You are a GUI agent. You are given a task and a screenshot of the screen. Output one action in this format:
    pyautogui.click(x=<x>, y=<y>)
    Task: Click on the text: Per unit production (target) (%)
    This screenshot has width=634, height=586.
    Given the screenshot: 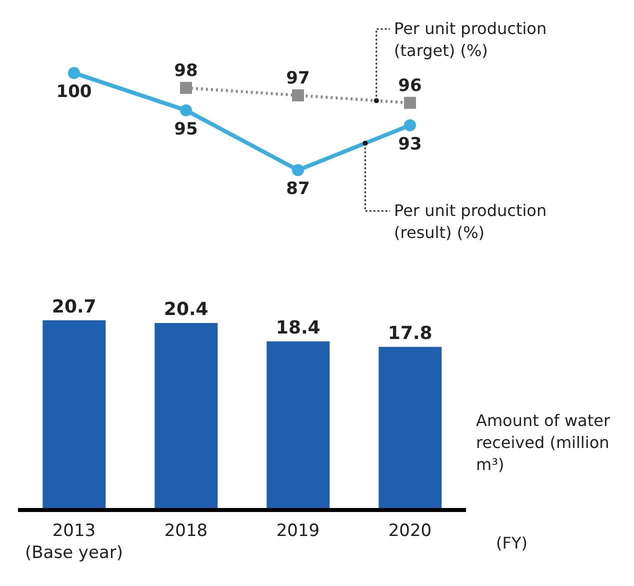 What is the action you would take?
    pyautogui.click(x=471, y=40)
    